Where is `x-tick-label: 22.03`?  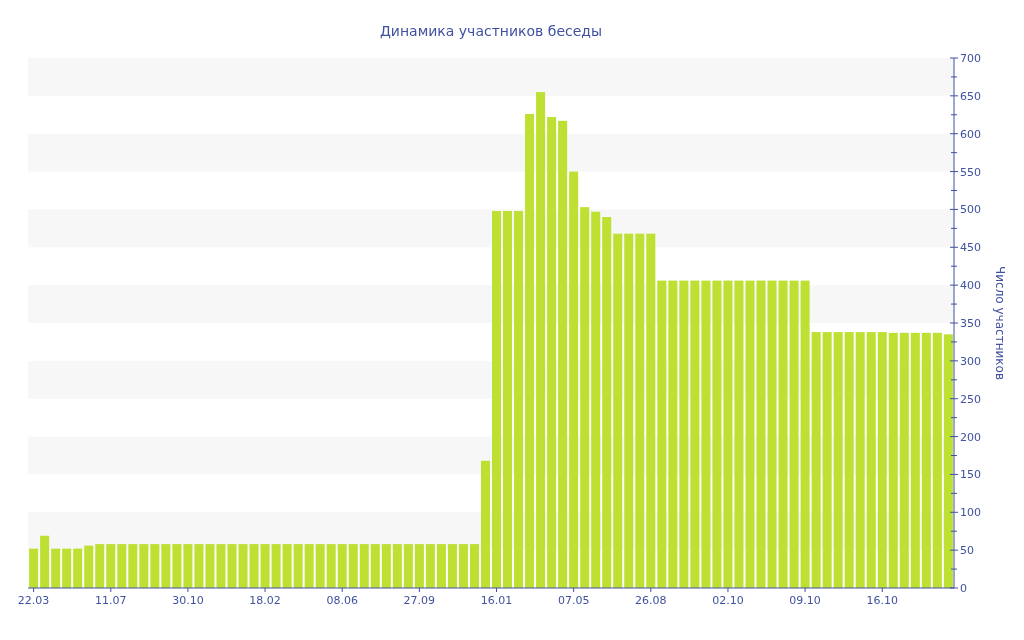
x-tick-label: 22.03 is located at coordinates (33, 600).